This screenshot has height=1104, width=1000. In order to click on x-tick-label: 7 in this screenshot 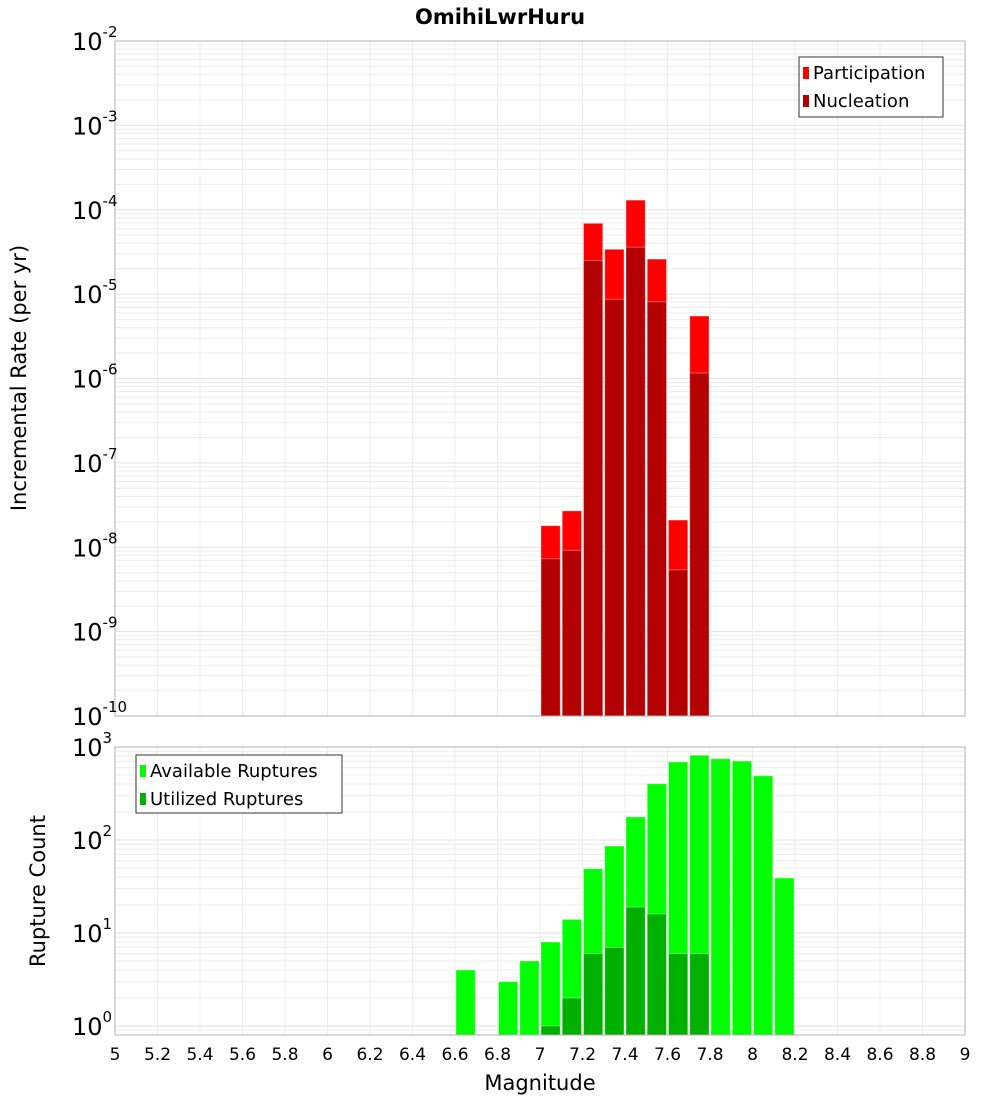, I will do `click(540, 1055)`.